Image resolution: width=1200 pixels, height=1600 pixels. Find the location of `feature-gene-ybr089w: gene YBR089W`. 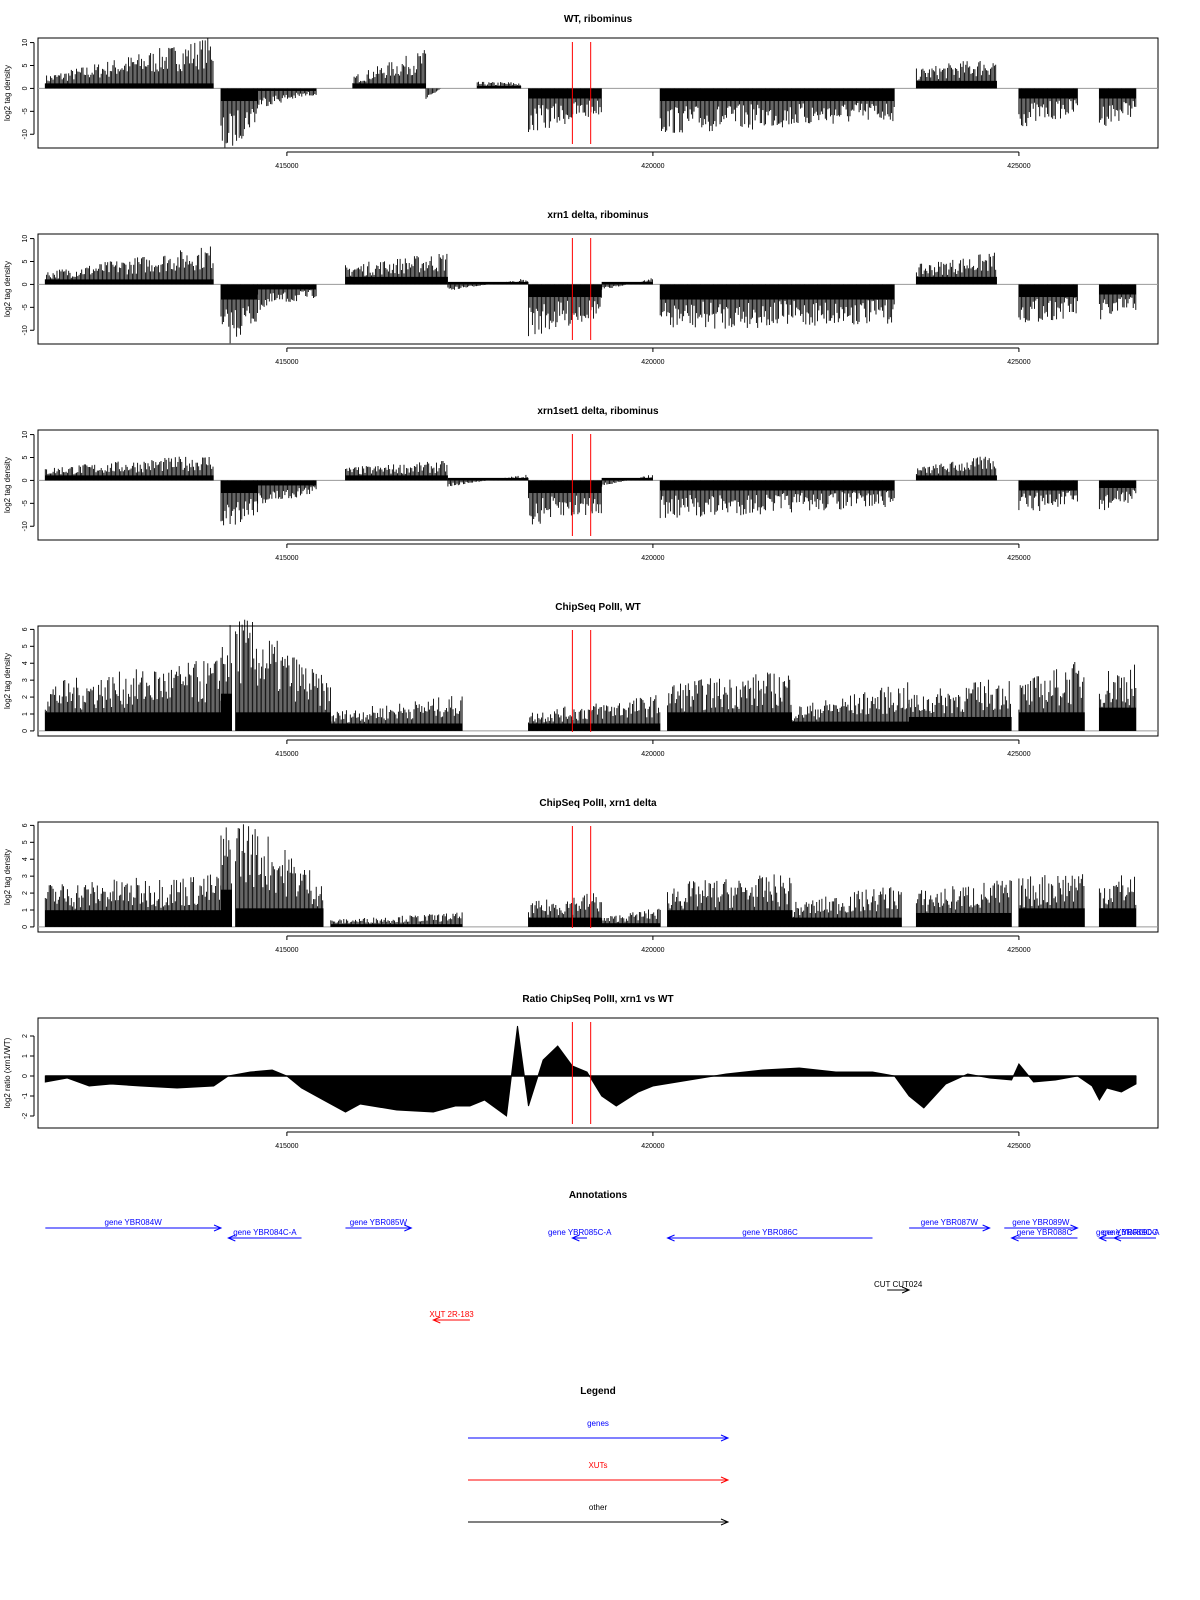

feature-gene-ybr089w: gene YBR089W is located at coordinates (1041, 1225).